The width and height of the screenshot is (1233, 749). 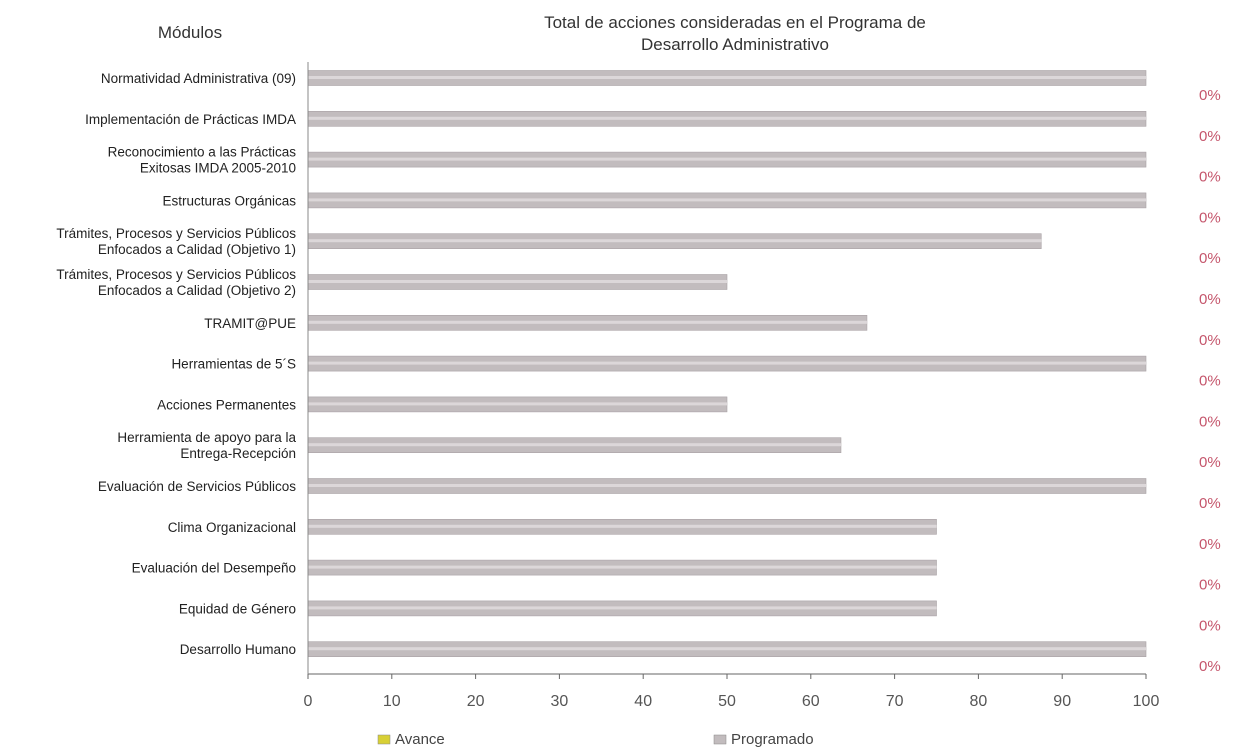 I want to click on legend-label: Avance, so click(x=420, y=739).